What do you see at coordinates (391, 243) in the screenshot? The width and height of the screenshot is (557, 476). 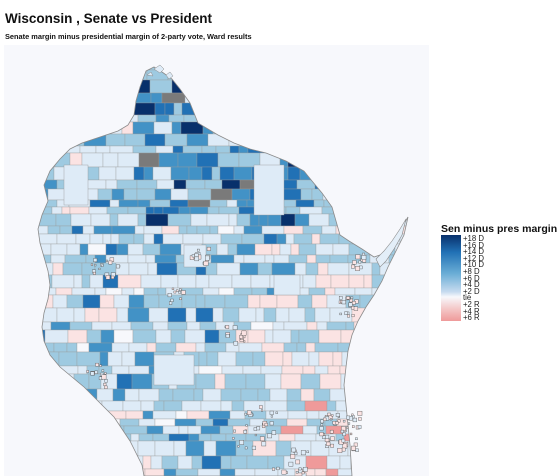 I see `door-peninsula` at bounding box center [391, 243].